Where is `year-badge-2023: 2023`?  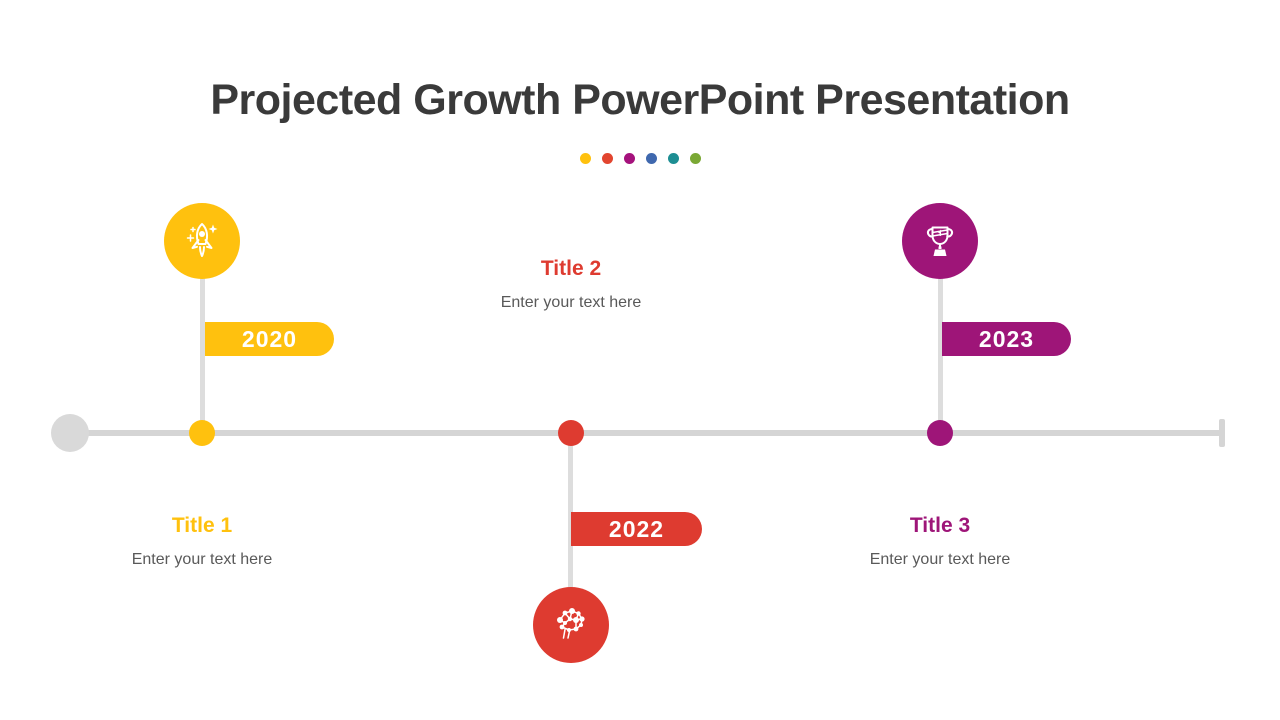 year-badge-2023: 2023 is located at coordinates (1006, 339).